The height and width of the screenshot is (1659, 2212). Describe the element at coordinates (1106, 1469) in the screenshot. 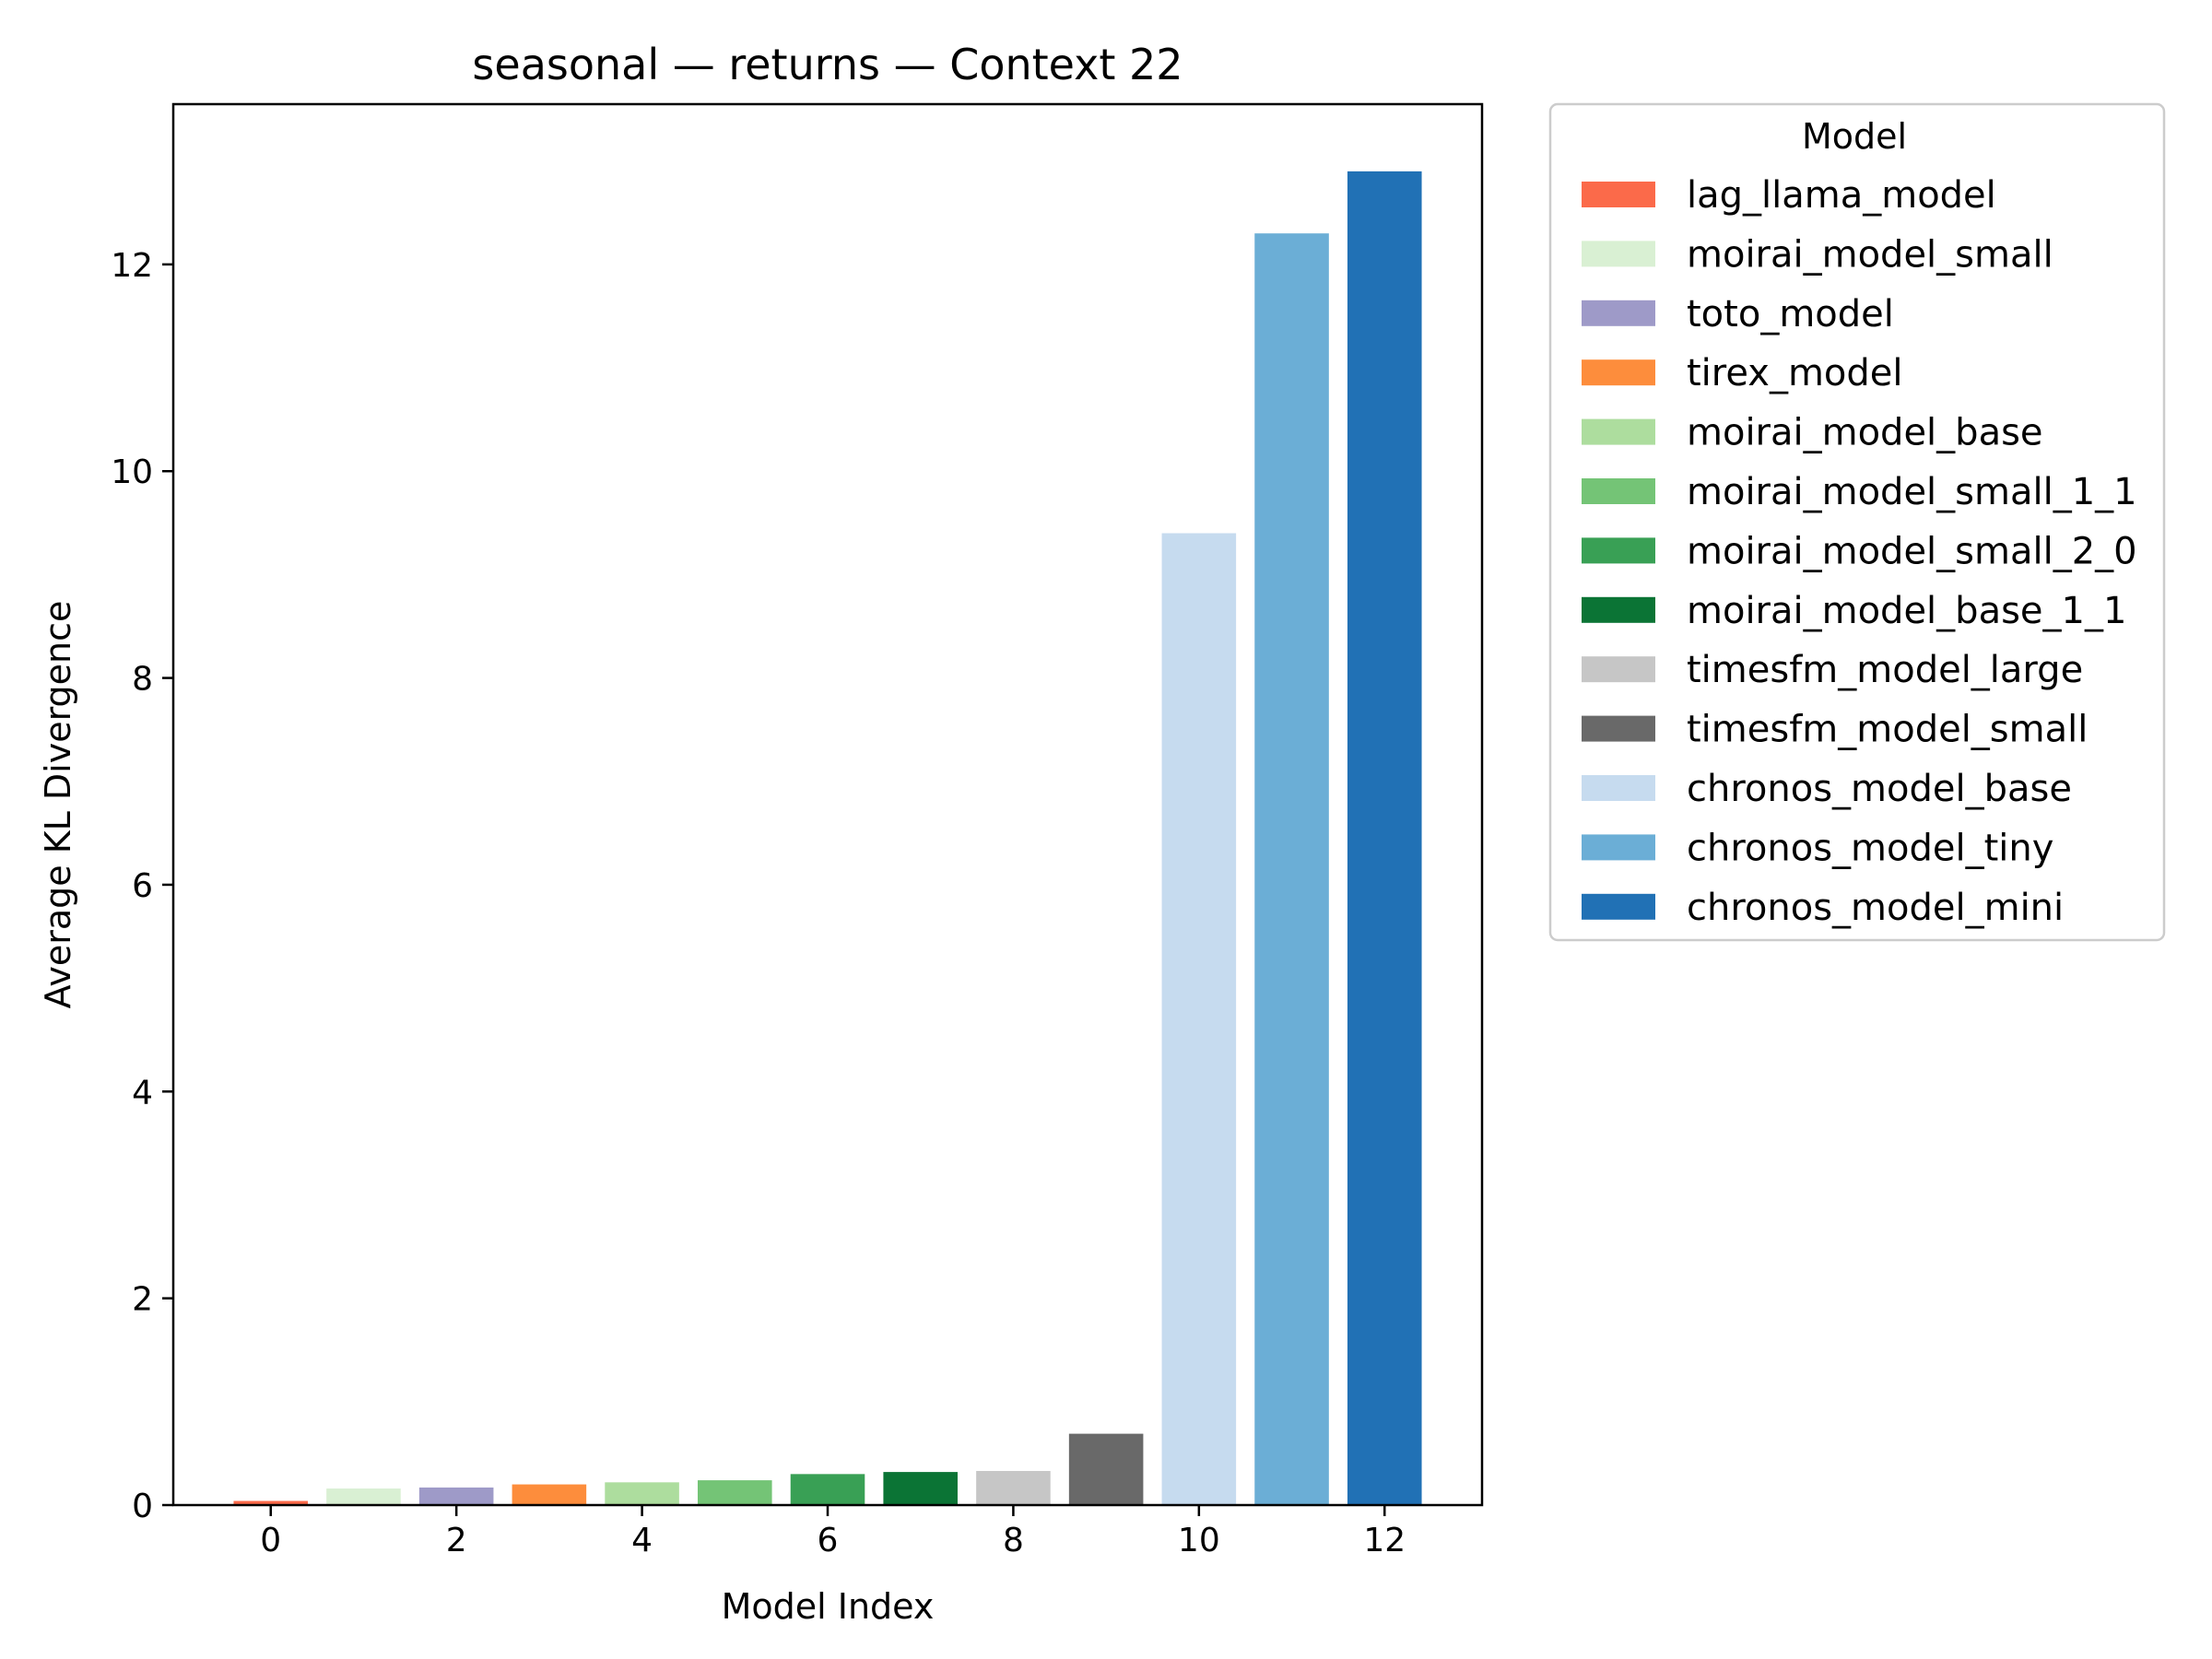

I see `bar-timesfm-model-small` at that location.